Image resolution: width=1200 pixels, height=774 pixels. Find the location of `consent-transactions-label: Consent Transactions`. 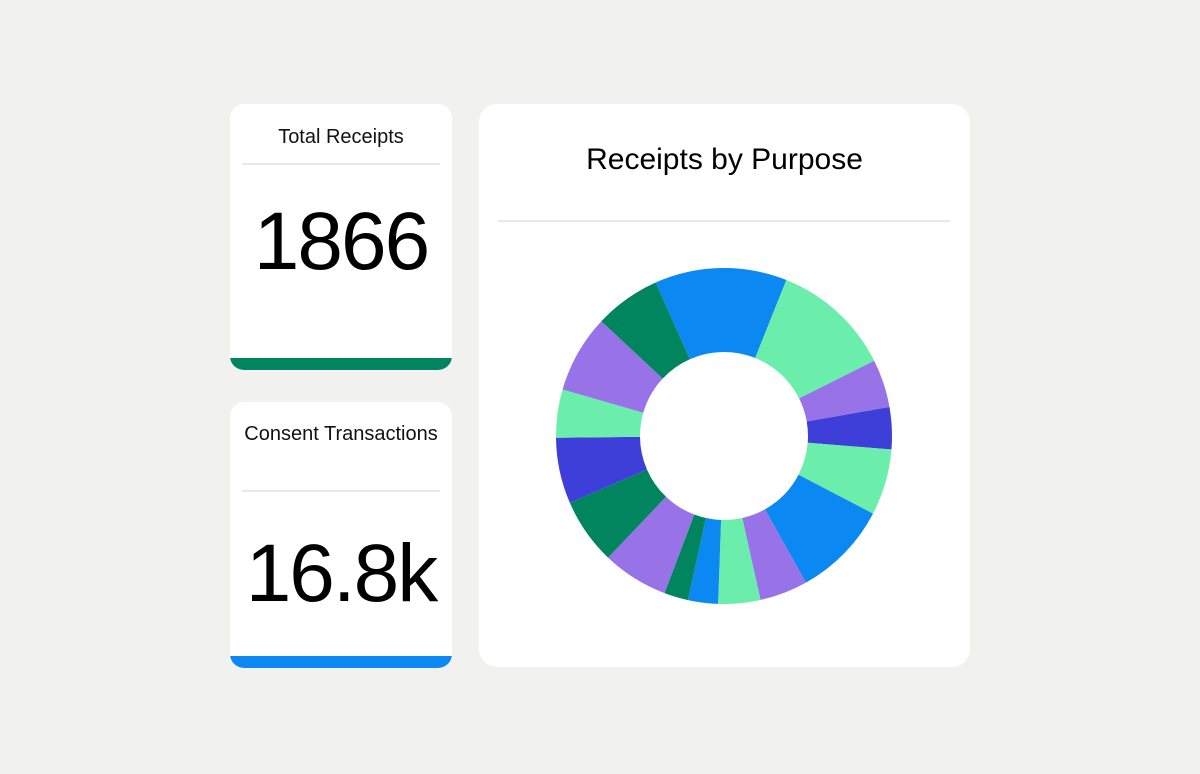

consent-transactions-label: Consent Transactions is located at coordinates (341, 434).